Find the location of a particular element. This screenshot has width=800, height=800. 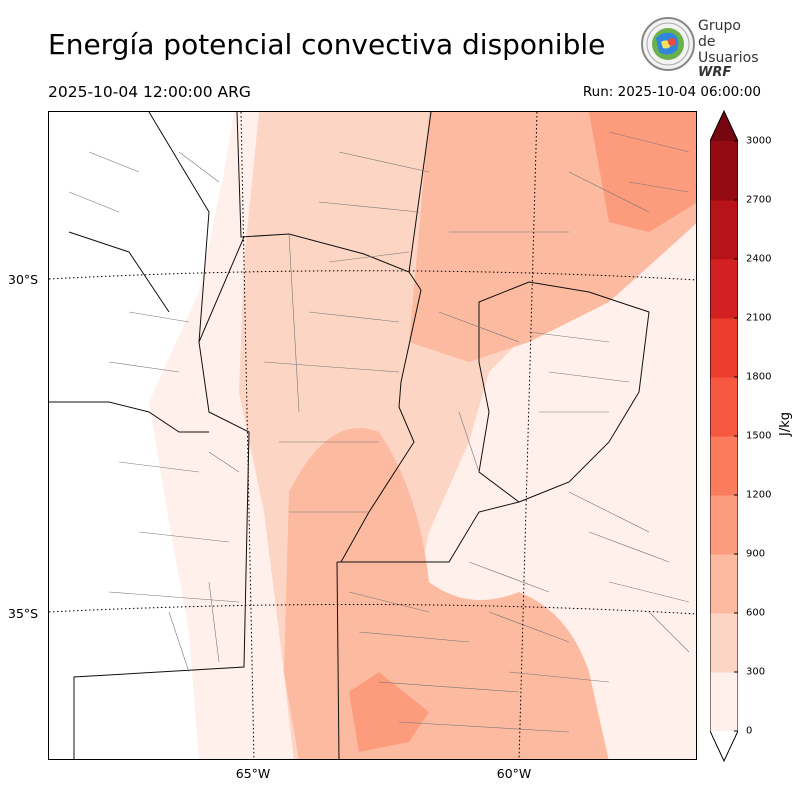

border-santa-fe-east is located at coordinates (420, 192).